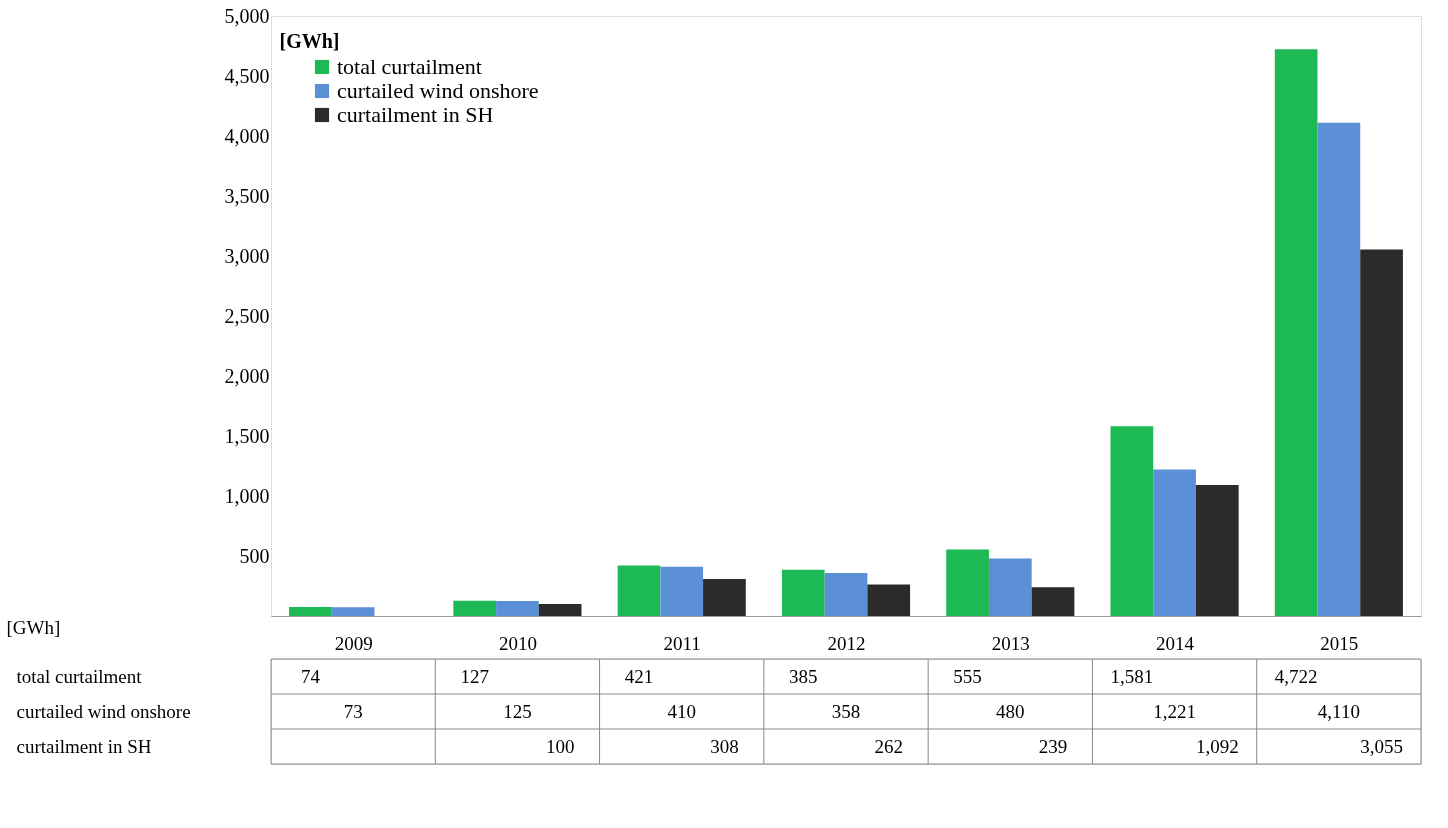 The height and width of the screenshot is (828, 1448). I want to click on x-tick-label: 2010, so click(517, 643).